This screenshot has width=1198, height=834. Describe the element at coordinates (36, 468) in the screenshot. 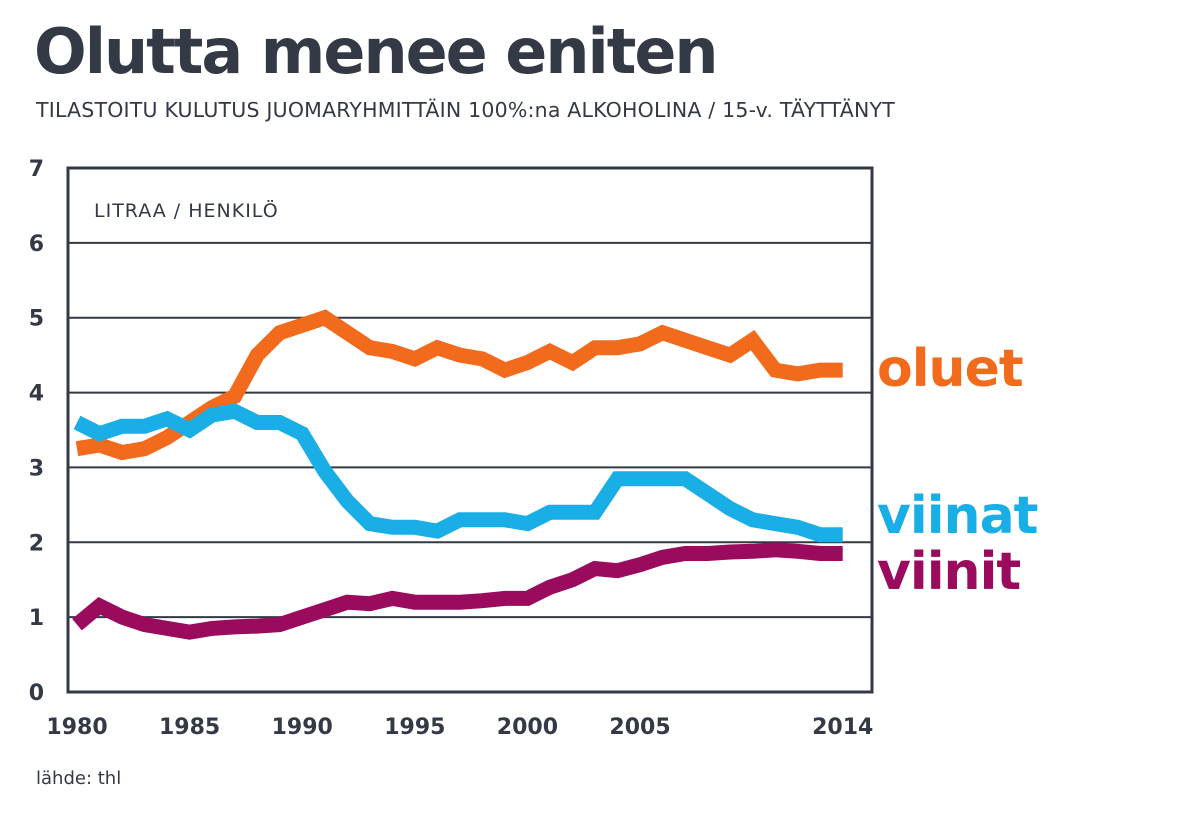

I see `y-tick-label: 3` at that location.